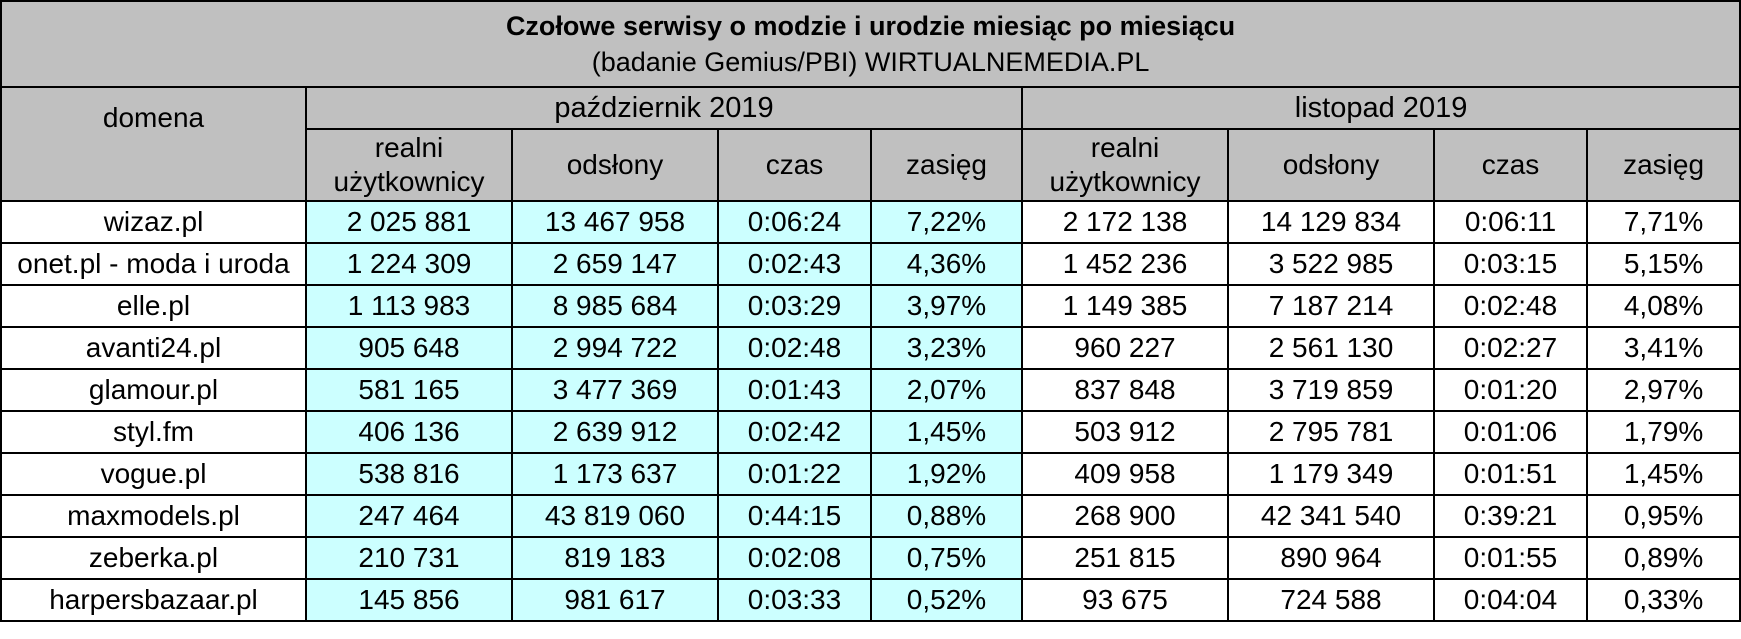 Image resolution: width=1741 pixels, height=639 pixels. Describe the element at coordinates (946, 600) in the screenshot. I see `reach-oct-cell: 0,52%` at that location.